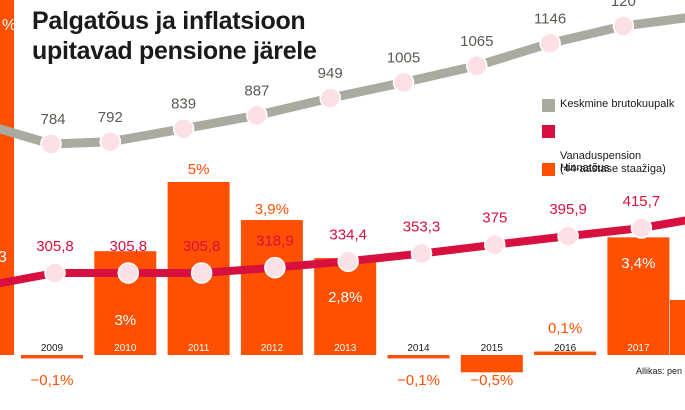  What do you see at coordinates (55, 273) in the screenshot?
I see `pension-point-2009` at bounding box center [55, 273].